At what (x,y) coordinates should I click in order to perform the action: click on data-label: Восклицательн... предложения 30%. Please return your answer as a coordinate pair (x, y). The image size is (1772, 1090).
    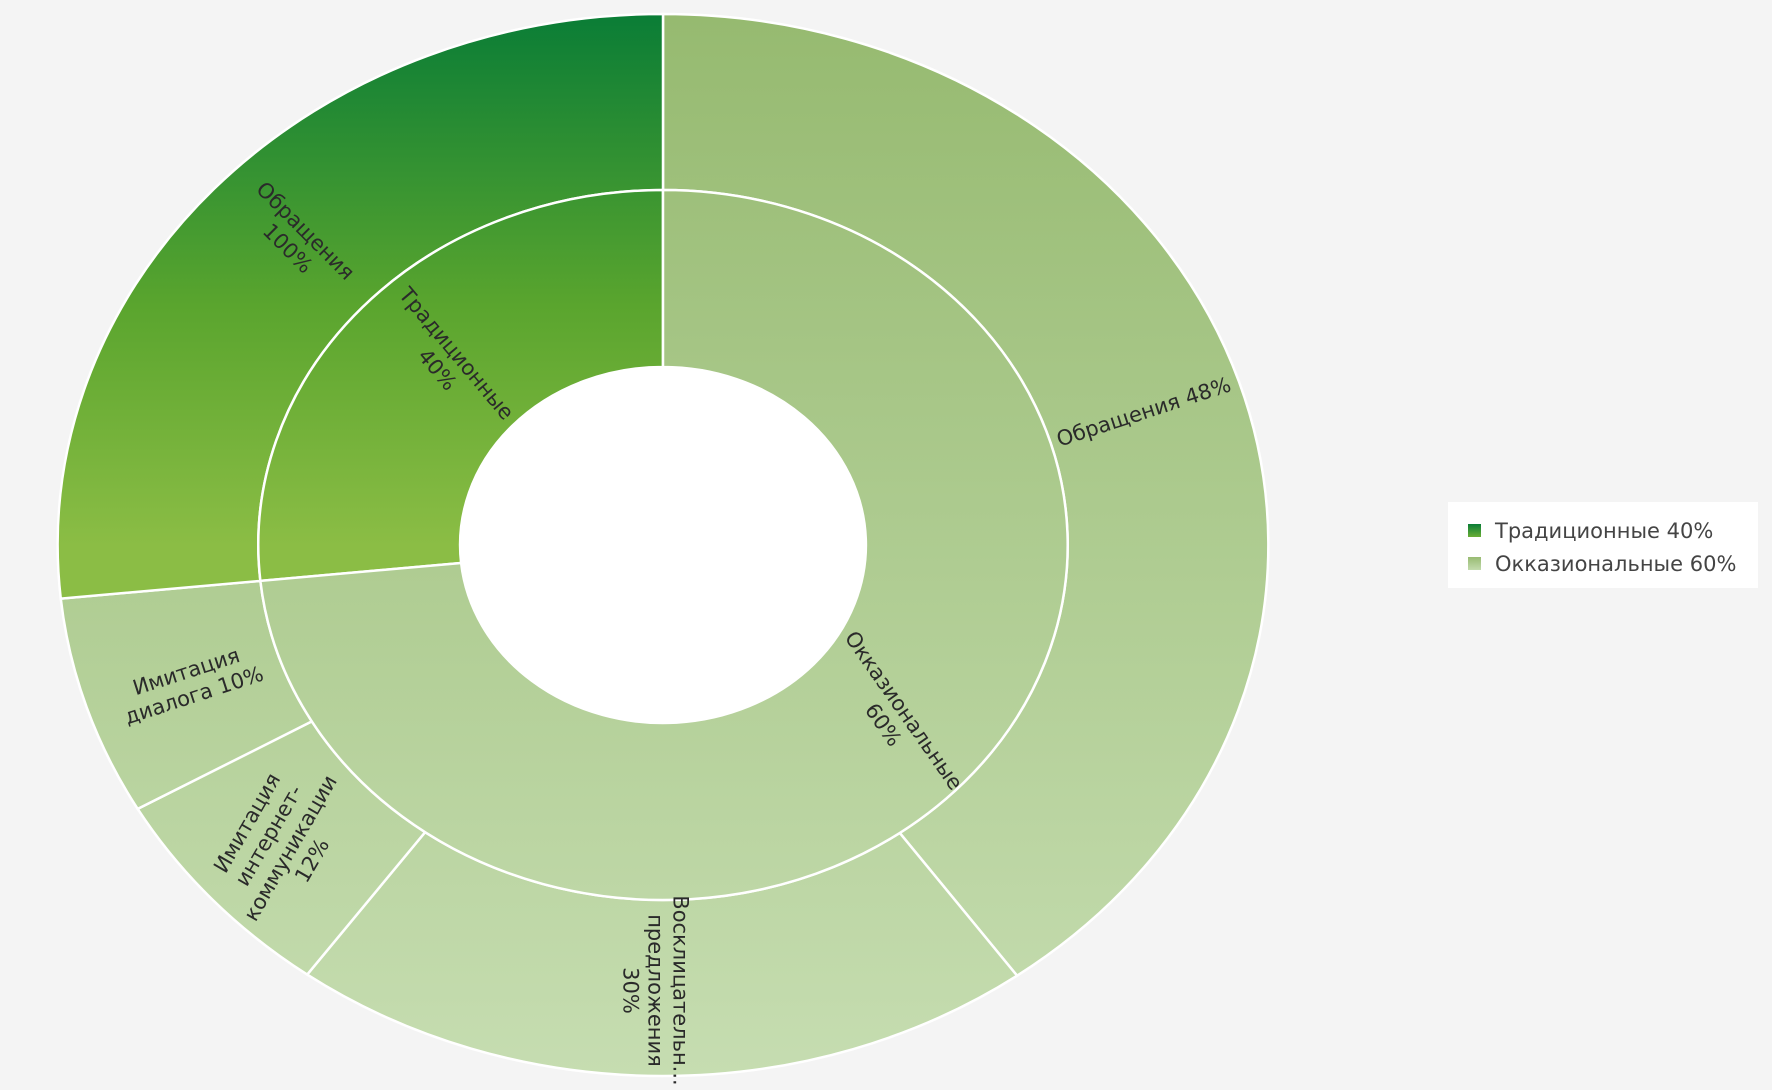
    Looking at the image, I should click on (655, 990).